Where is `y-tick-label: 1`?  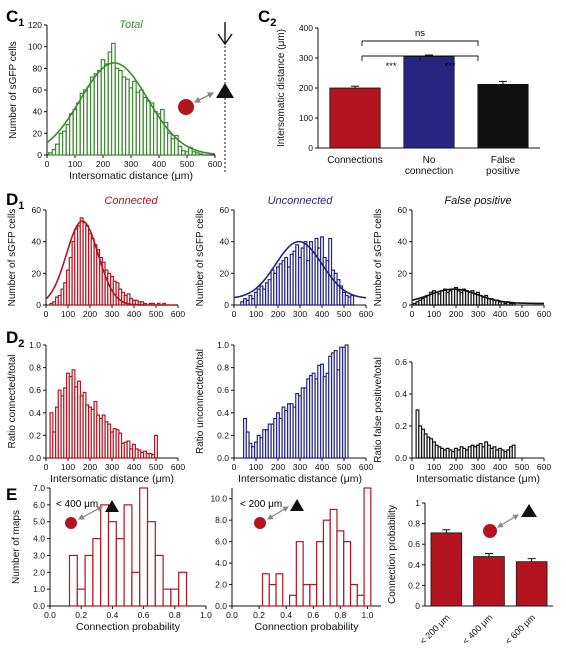
y-tick-label: 1 is located at coordinates (417, 503).